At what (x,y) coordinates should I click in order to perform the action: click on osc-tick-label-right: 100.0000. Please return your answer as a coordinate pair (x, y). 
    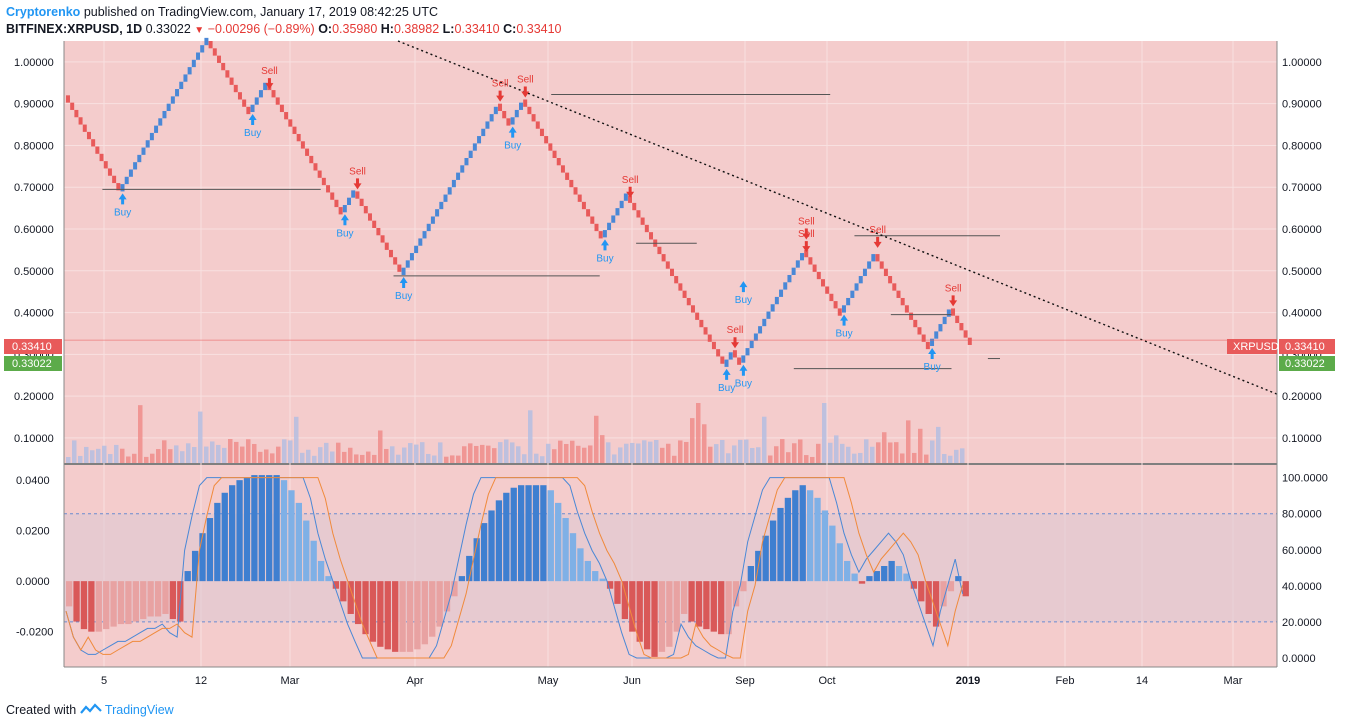
    Looking at the image, I should click on (1305, 479).